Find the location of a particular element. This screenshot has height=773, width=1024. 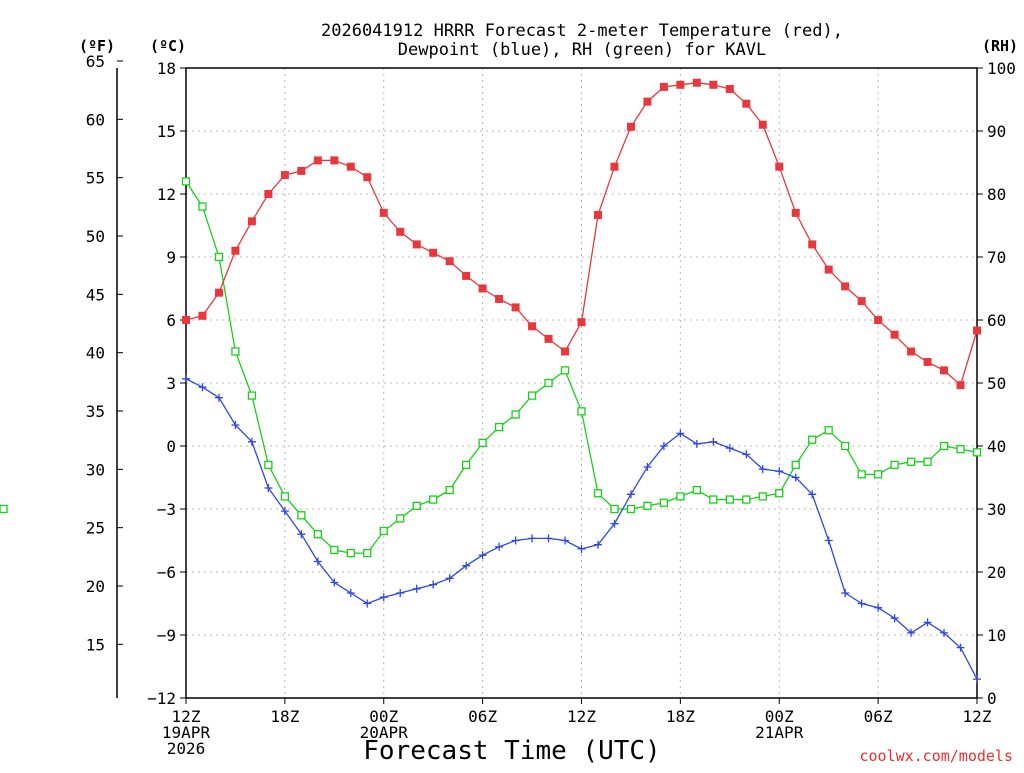

fahrenheit-tick-label: 15 is located at coordinates (95, 644).